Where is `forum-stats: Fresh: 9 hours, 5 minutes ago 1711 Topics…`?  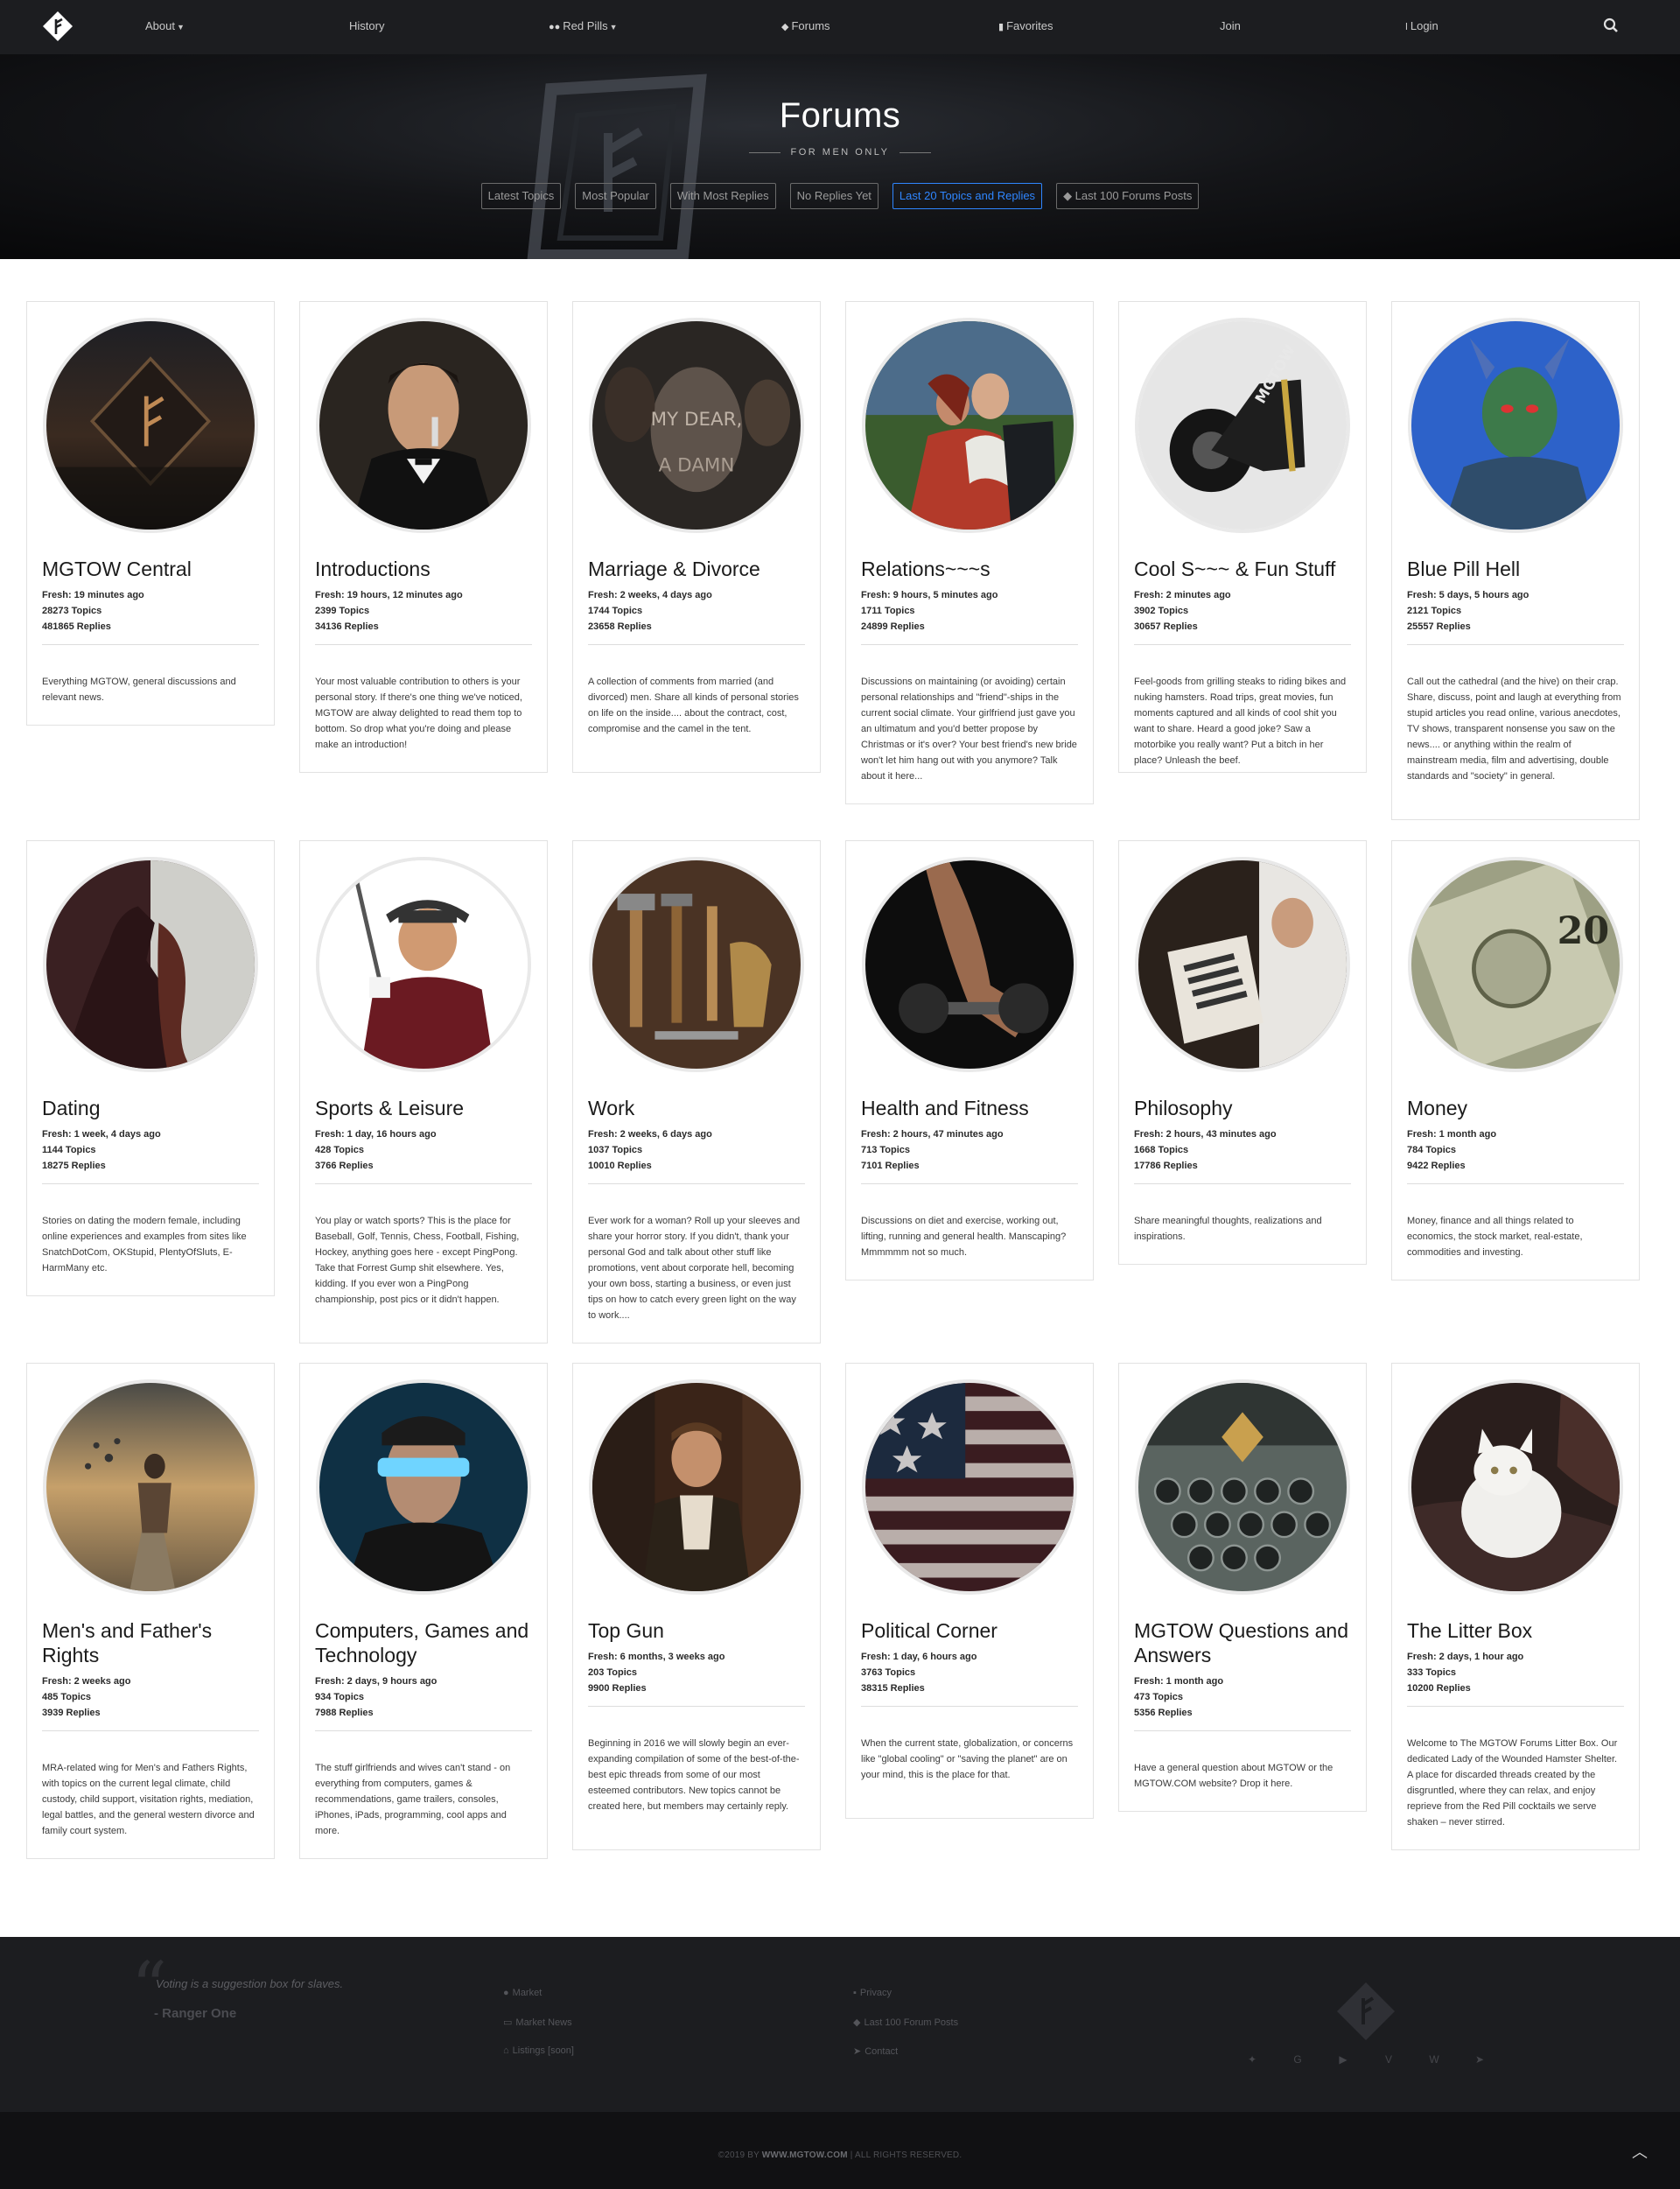 forum-stats: Fresh: 9 hours, 5 minutes ago 1711 Topics… is located at coordinates (929, 611).